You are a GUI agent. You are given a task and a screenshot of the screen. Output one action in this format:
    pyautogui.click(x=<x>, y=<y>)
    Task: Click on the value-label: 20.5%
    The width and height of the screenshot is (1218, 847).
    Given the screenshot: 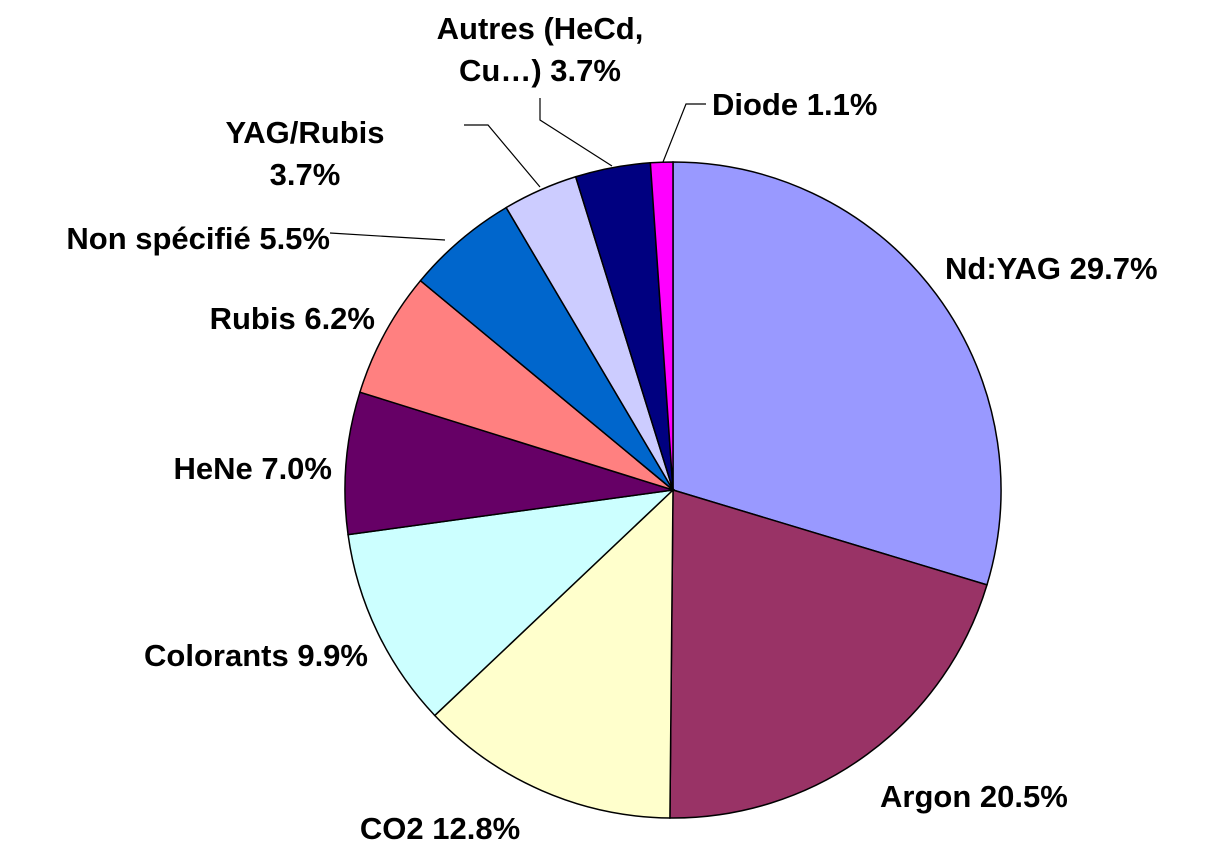 What is the action you would take?
    pyautogui.click(x=1023, y=796)
    